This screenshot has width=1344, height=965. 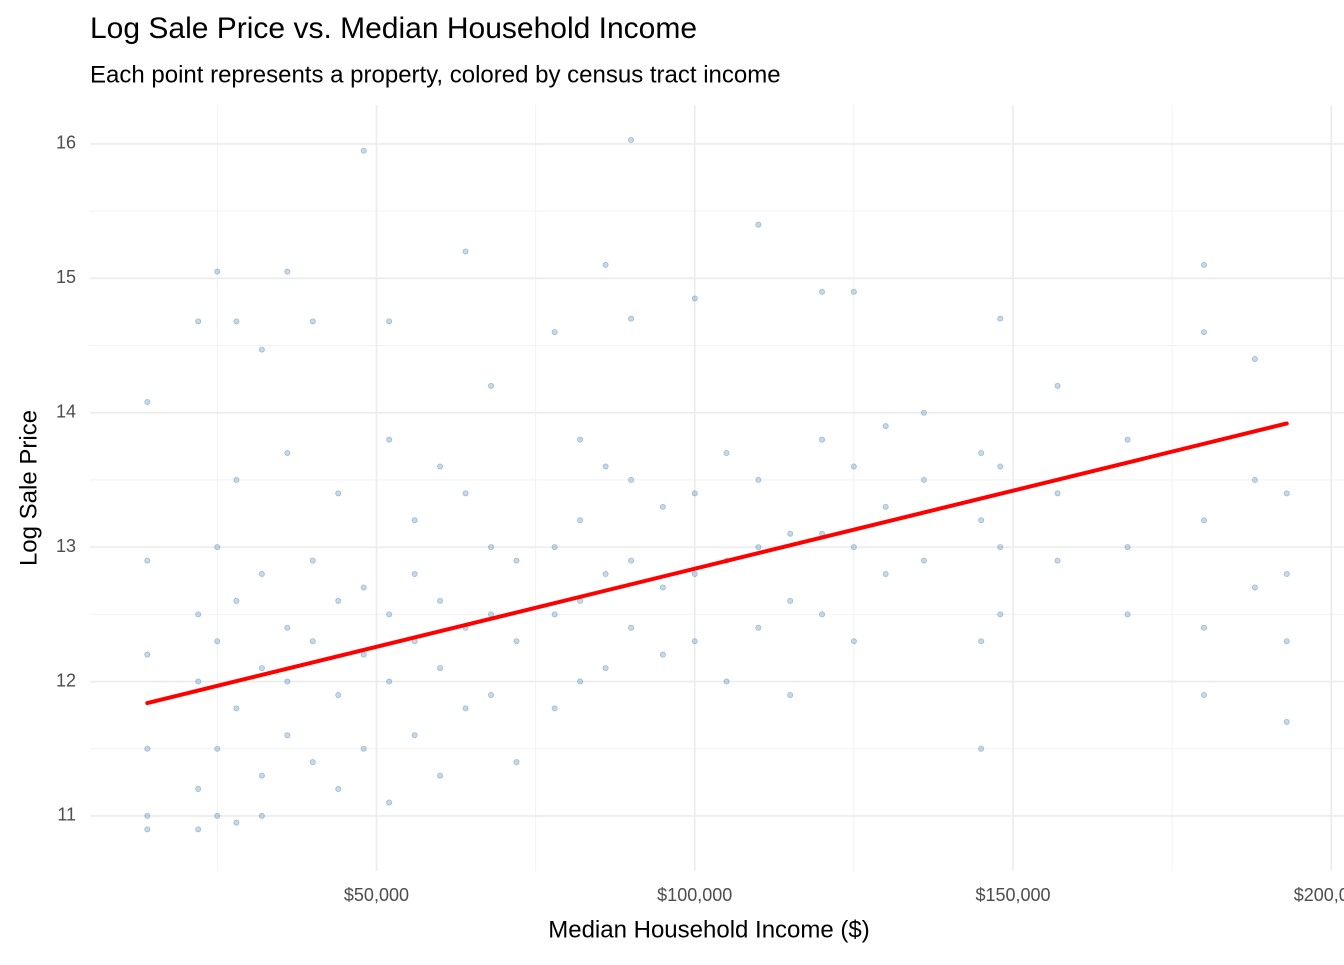 What do you see at coordinates (66, 277) in the screenshot?
I see `y-tick-label: 15` at bounding box center [66, 277].